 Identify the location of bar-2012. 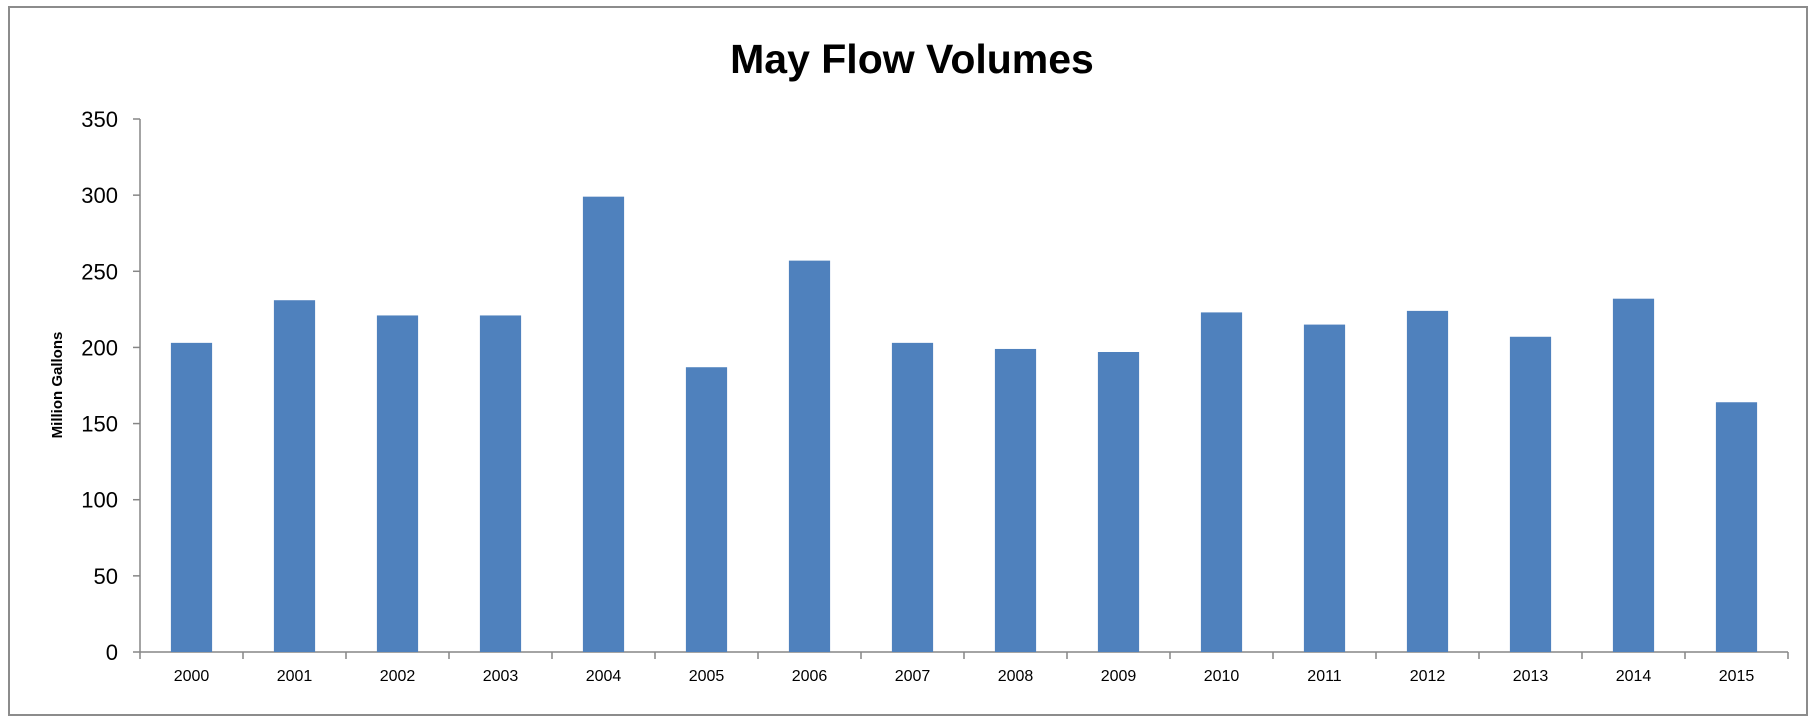
(1427, 481).